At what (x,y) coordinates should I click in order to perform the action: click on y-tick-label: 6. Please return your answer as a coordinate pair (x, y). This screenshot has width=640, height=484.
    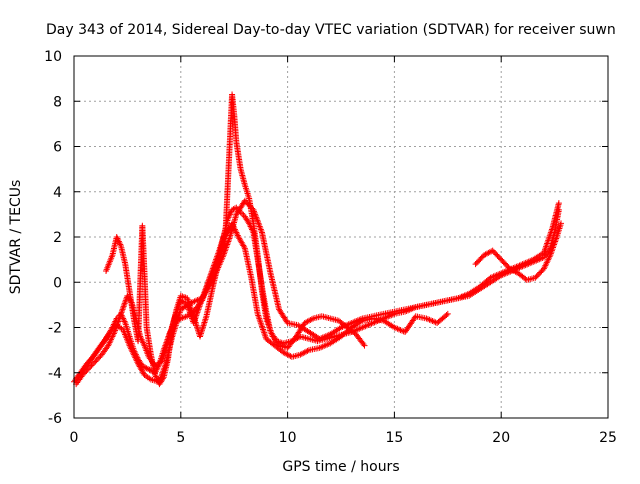
    Looking at the image, I should click on (57, 148).